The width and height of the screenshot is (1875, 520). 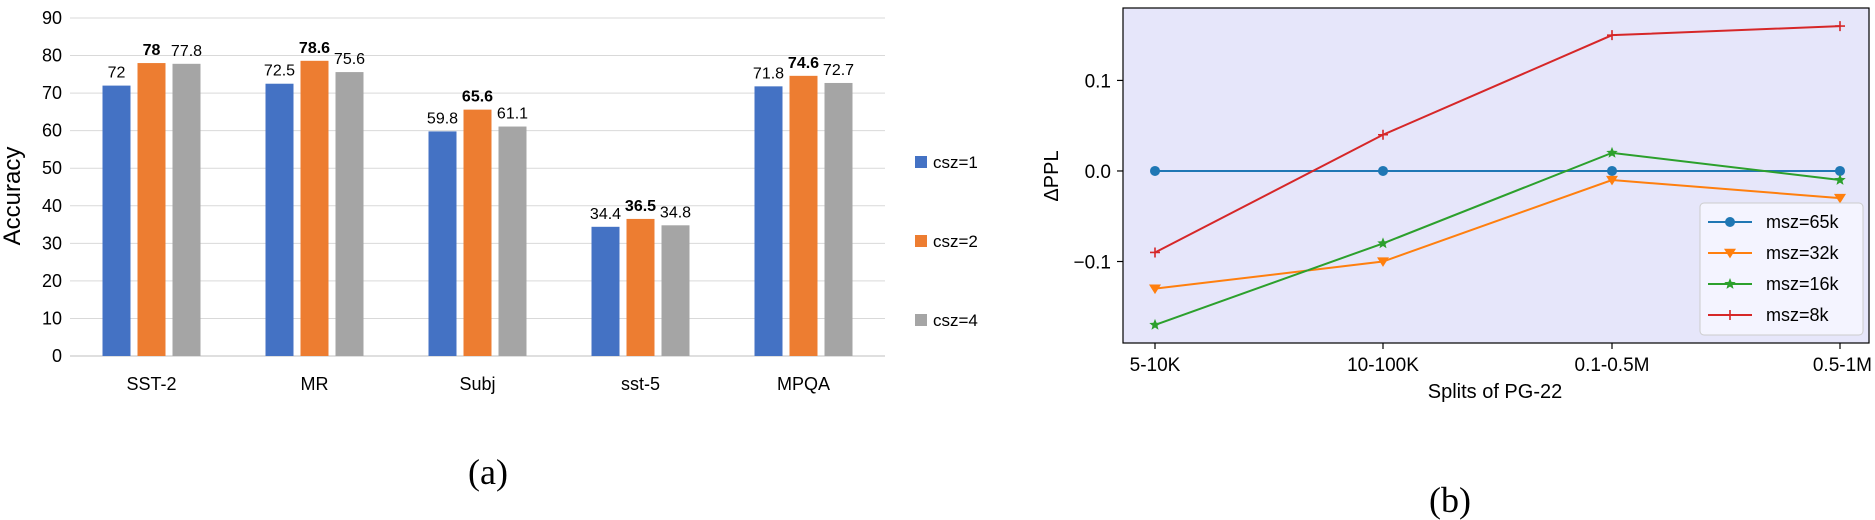 What do you see at coordinates (1798, 315) in the screenshot?
I see `b-legend-label-msz-8k: msz=8k` at bounding box center [1798, 315].